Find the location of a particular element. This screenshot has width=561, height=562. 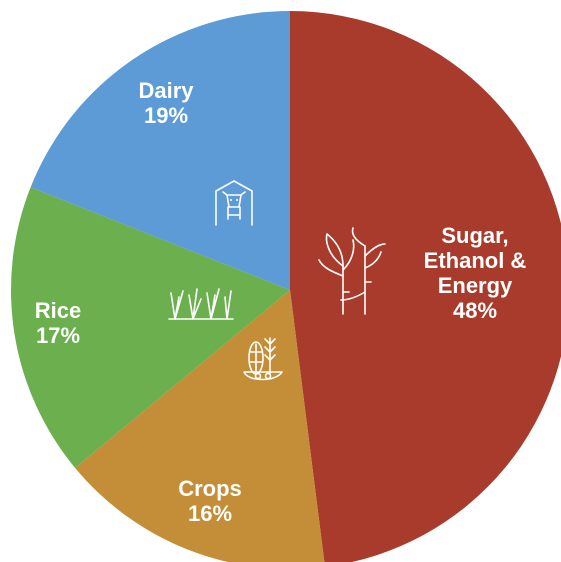

slice-value-label: 19% is located at coordinates (166, 115).